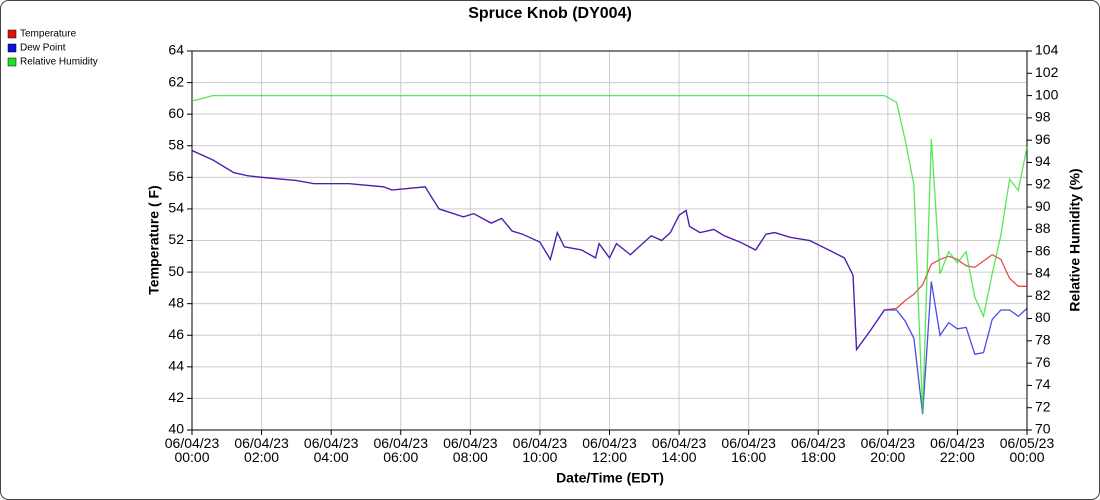 The width and height of the screenshot is (1100, 500). What do you see at coordinates (1043, 295) in the screenshot?
I see `y2-tick-label: 82` at bounding box center [1043, 295].